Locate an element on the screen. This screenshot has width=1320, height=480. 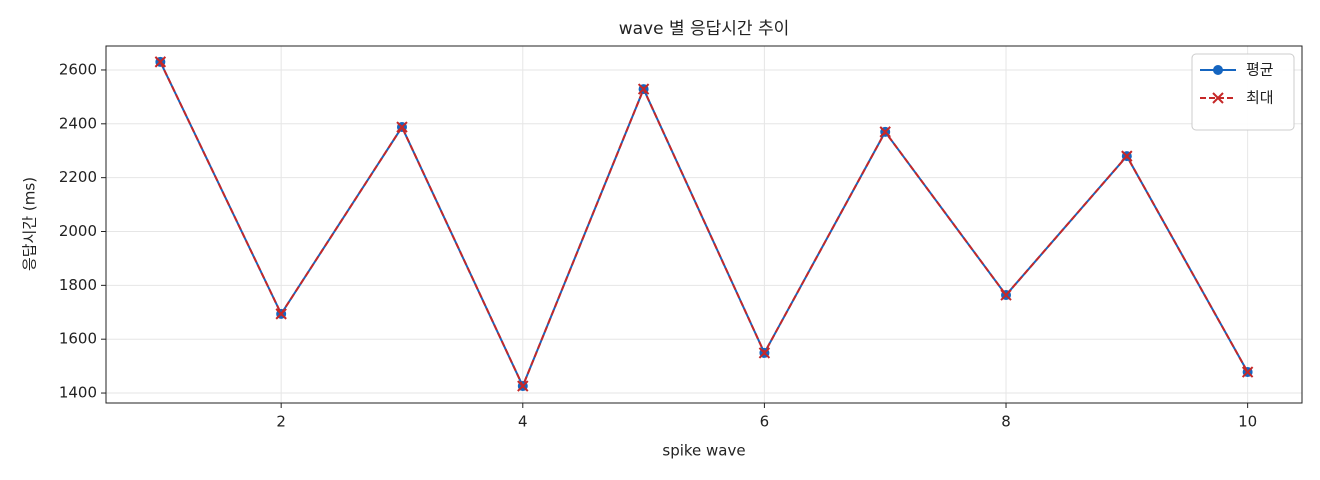
y-tick-label: 2000 is located at coordinates (78, 231).